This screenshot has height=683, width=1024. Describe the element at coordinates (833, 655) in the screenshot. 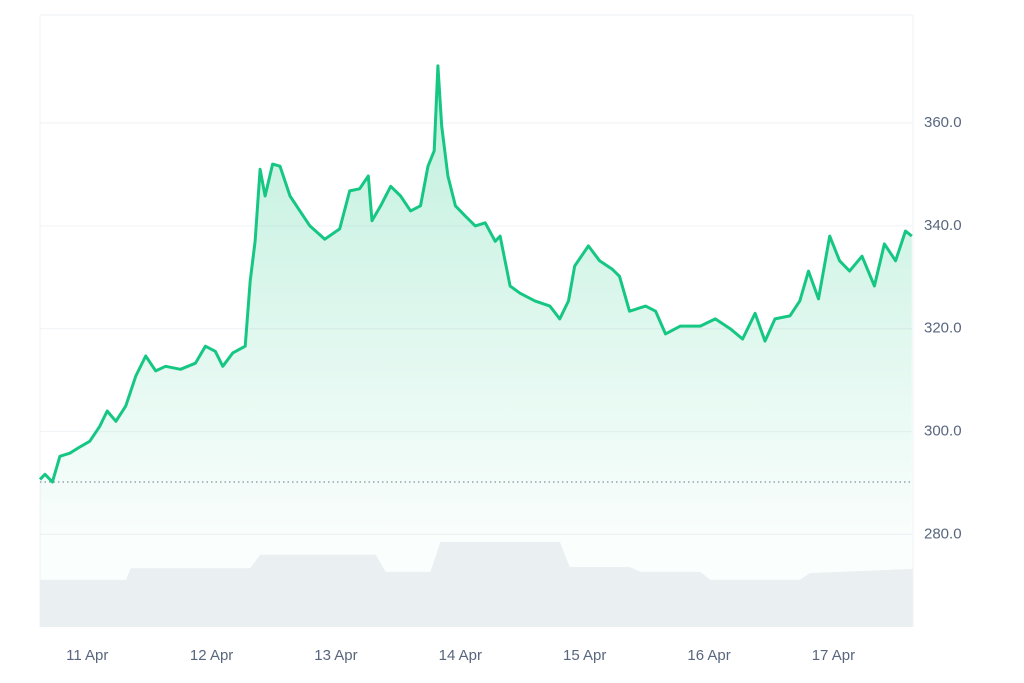

I see `x-tick-label: 17 Apr` at that location.